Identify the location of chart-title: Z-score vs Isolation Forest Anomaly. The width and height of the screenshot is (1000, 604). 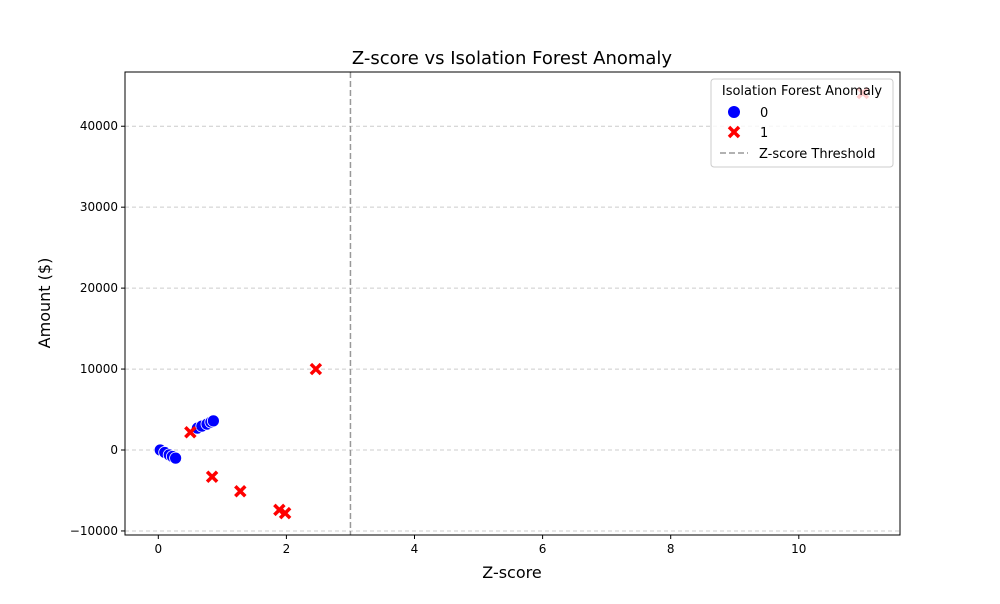
(512, 58).